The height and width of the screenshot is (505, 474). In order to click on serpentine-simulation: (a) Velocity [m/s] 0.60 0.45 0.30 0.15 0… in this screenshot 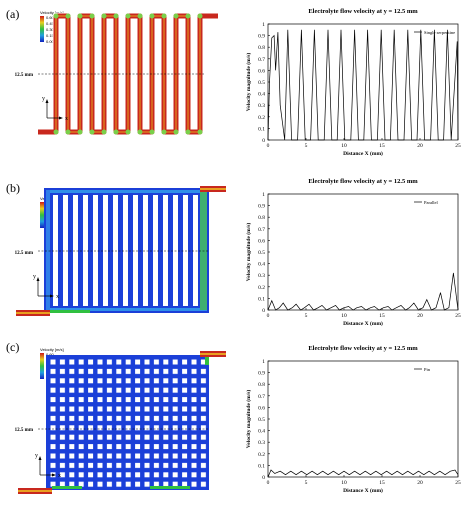, I will do `click(112, 71)`.